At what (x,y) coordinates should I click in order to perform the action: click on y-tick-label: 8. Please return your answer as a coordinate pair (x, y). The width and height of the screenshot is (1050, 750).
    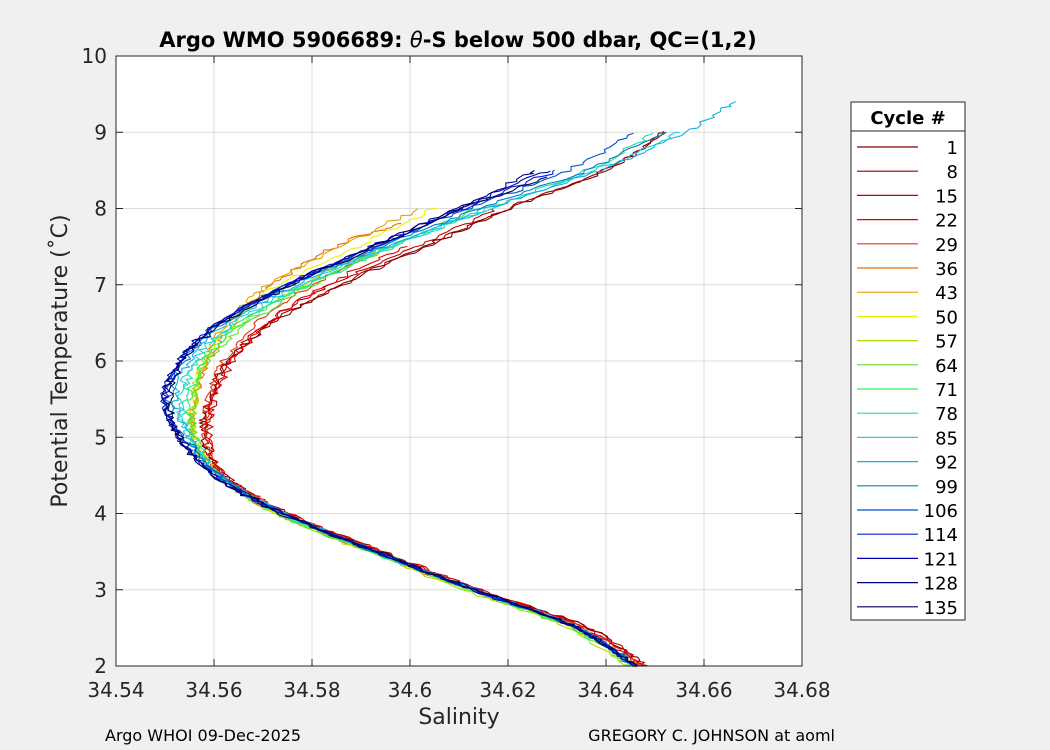
    Looking at the image, I should click on (100, 209).